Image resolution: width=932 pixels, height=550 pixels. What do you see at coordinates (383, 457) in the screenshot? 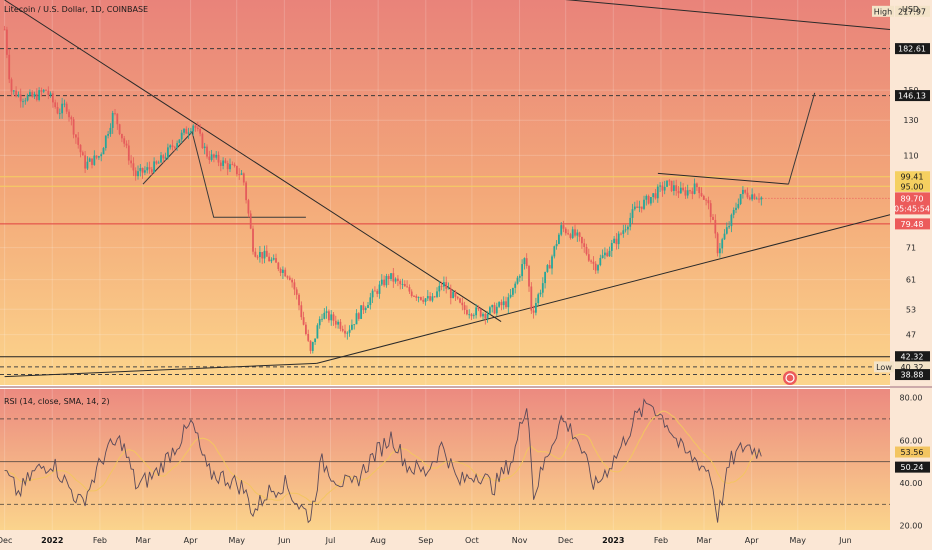
I see `rsi-sma-line` at bounding box center [383, 457].